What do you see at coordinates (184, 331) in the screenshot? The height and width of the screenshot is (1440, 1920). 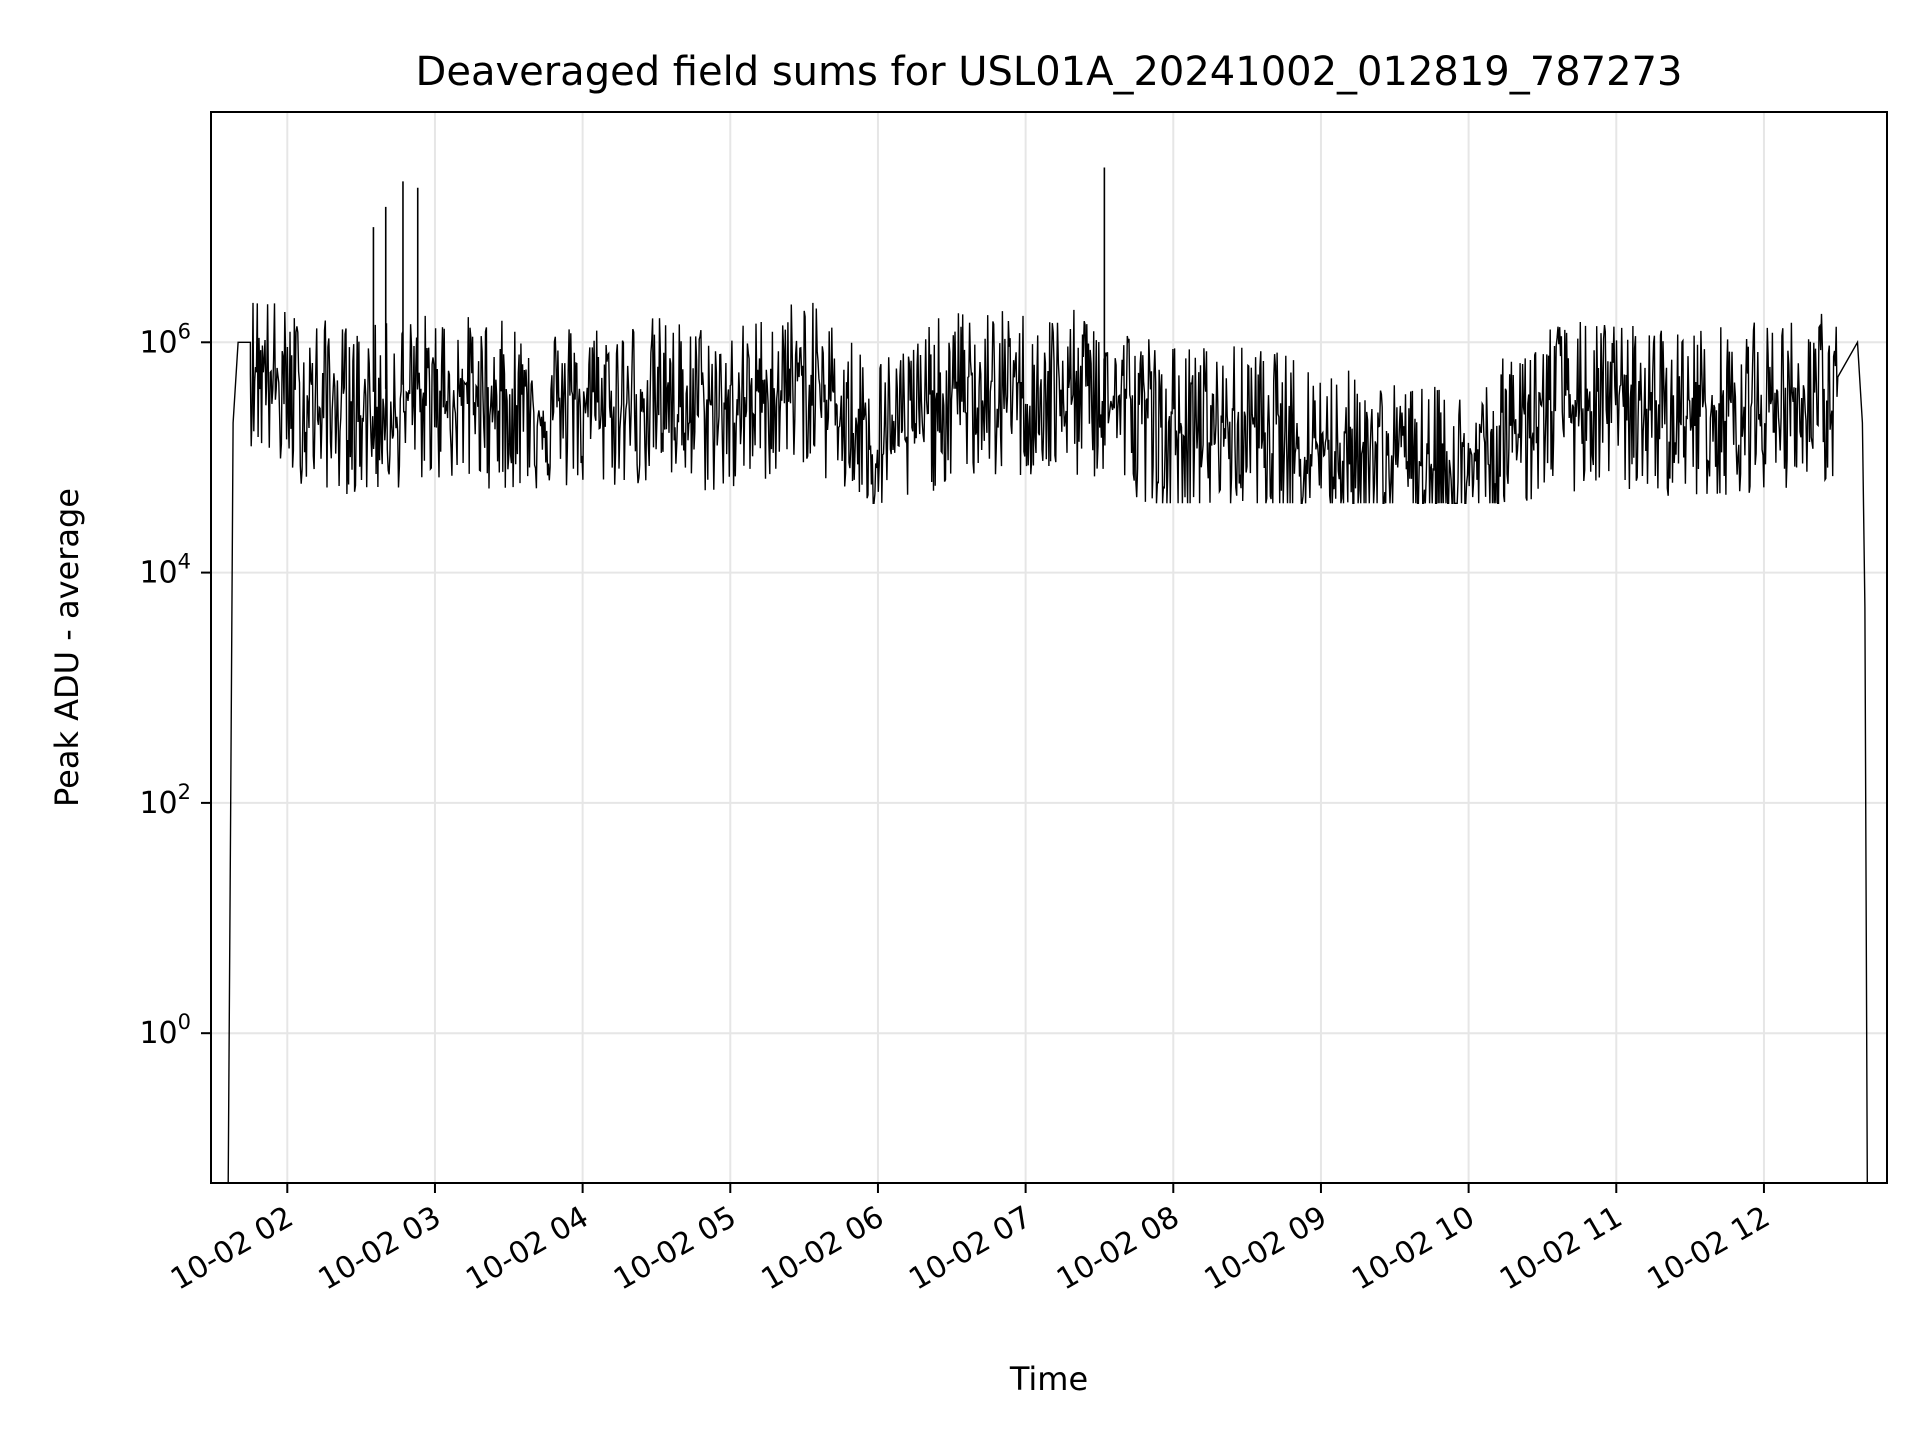 I see `y-tick-exponent: 6` at bounding box center [184, 331].